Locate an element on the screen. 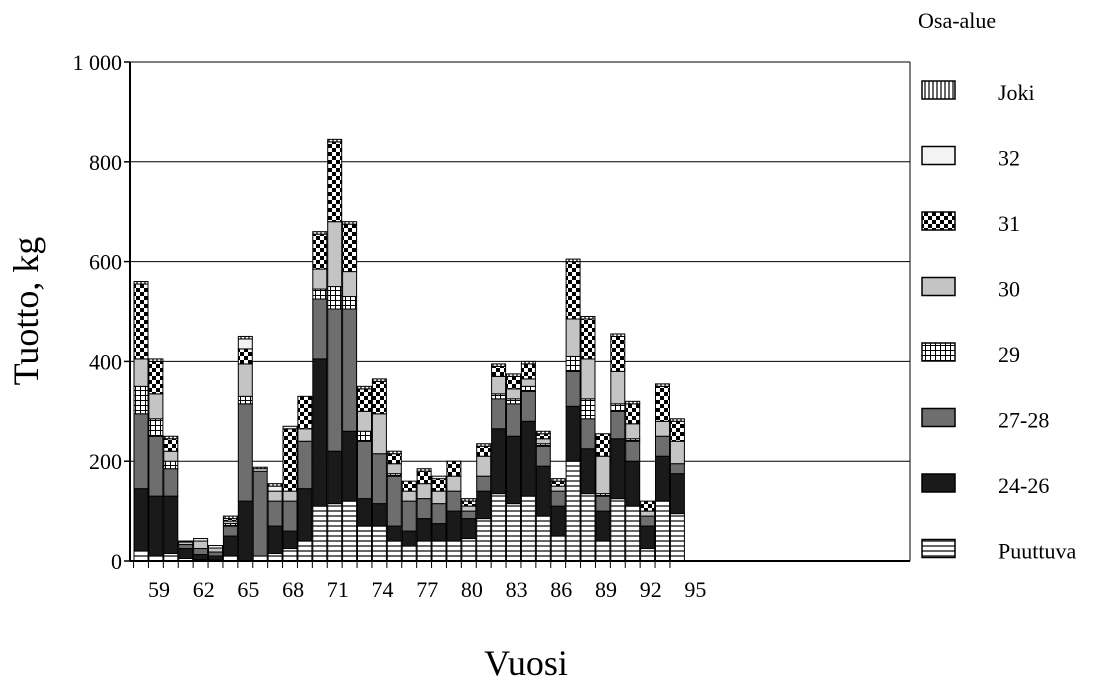 This screenshot has height=682, width=1100. legend-label-30: 30 is located at coordinates (1009, 289).